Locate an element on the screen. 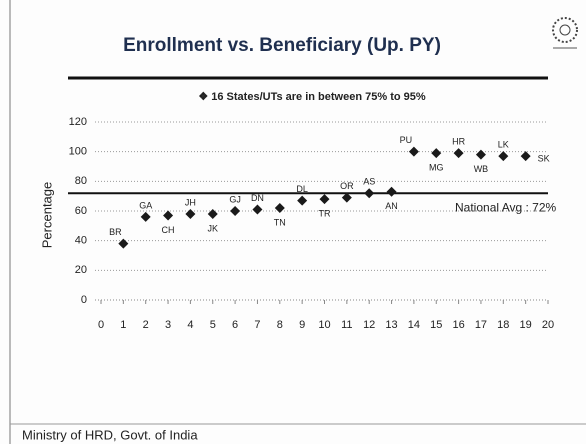 Image resolution: width=586 pixels, height=444 pixels. x-tick-label: 18 is located at coordinates (503, 325).